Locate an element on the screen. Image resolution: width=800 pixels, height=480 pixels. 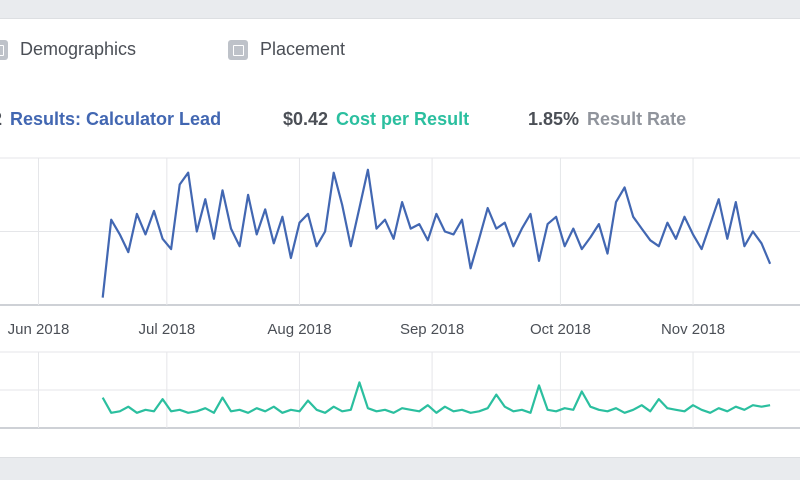
tab-demographics: Demographics is located at coordinates (68, 49).